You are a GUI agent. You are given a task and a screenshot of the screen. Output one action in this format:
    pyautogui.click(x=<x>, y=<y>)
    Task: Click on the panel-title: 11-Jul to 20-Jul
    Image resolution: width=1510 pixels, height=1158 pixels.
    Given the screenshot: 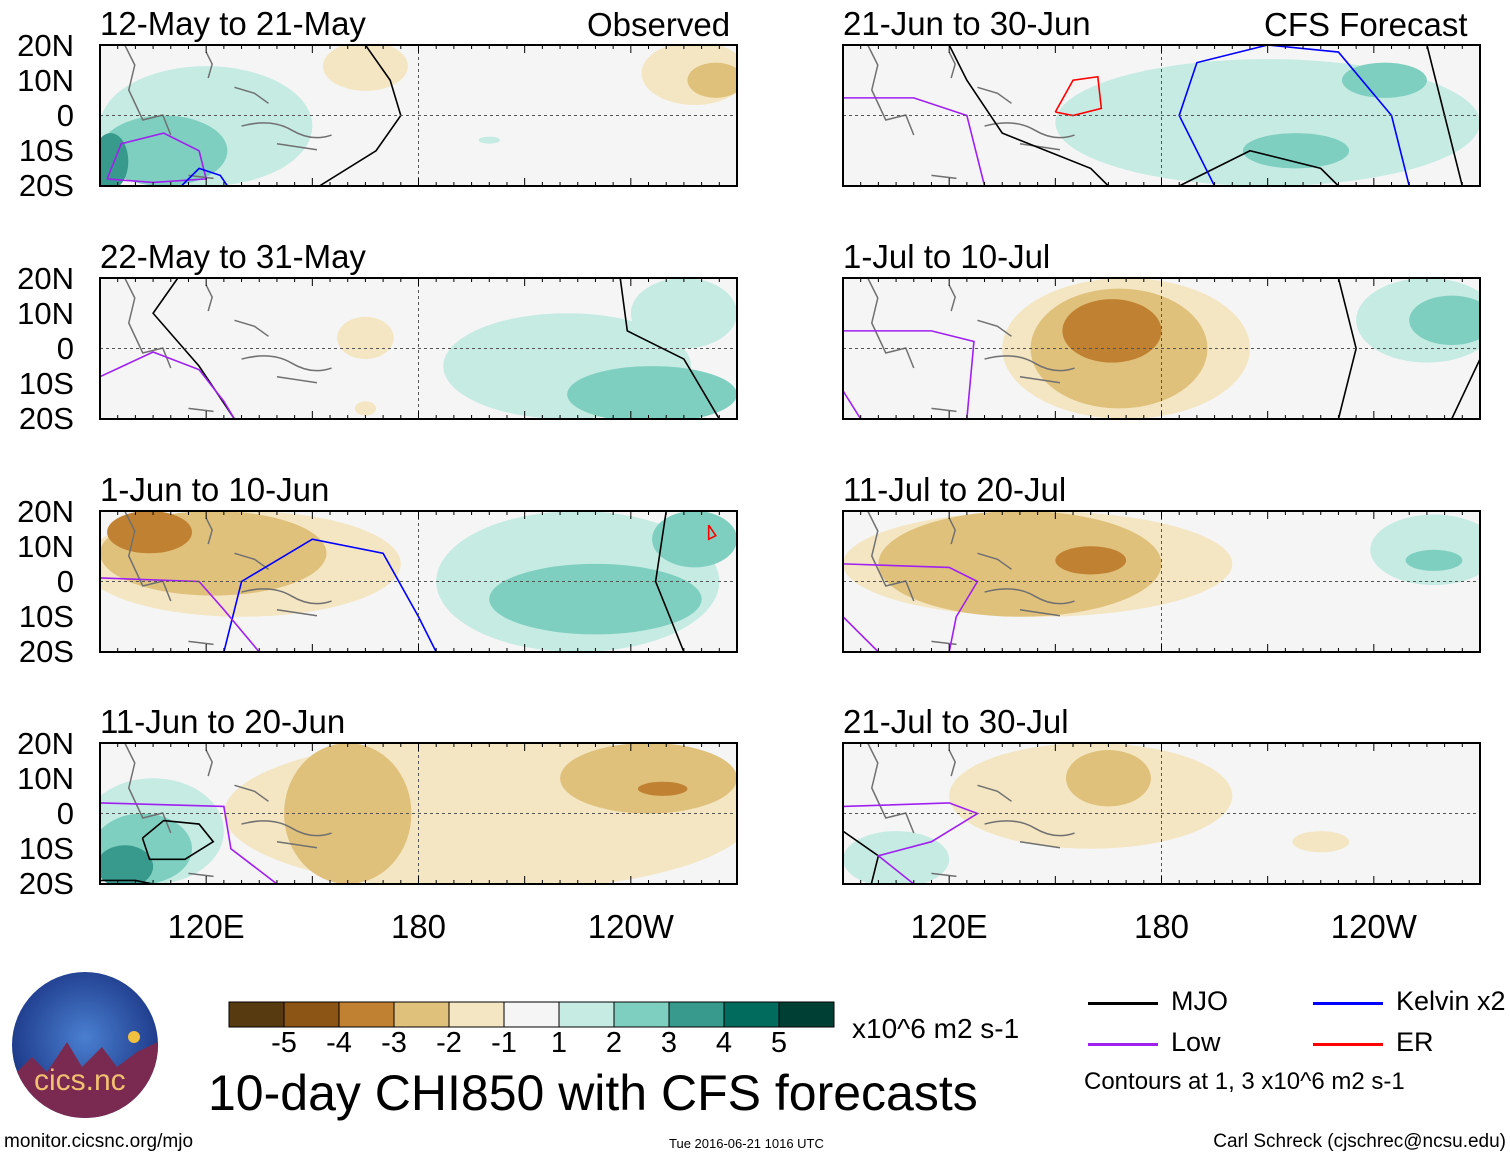 What is the action you would take?
    pyautogui.click(x=955, y=489)
    